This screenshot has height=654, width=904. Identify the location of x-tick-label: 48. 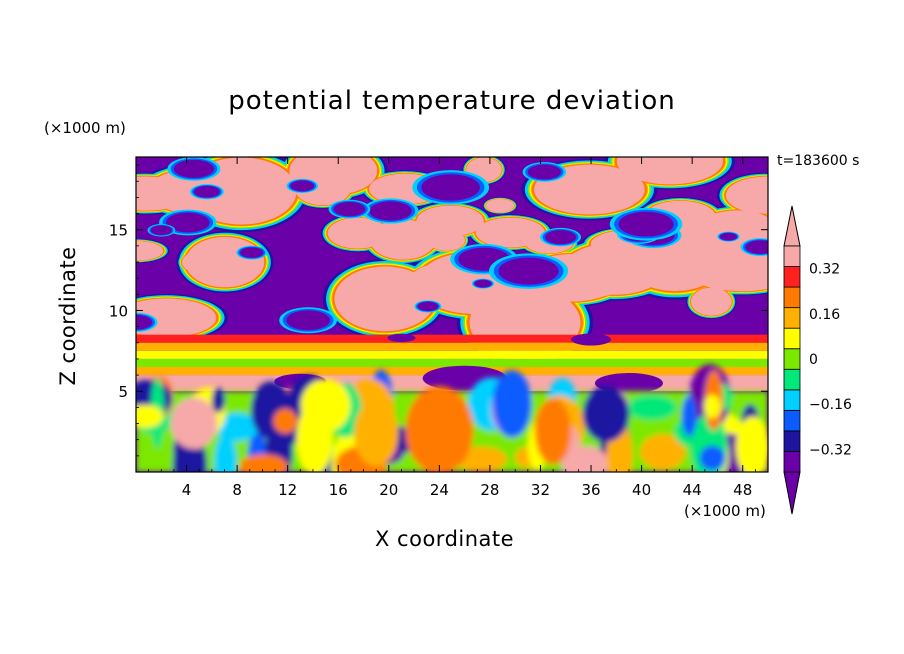
(742, 490).